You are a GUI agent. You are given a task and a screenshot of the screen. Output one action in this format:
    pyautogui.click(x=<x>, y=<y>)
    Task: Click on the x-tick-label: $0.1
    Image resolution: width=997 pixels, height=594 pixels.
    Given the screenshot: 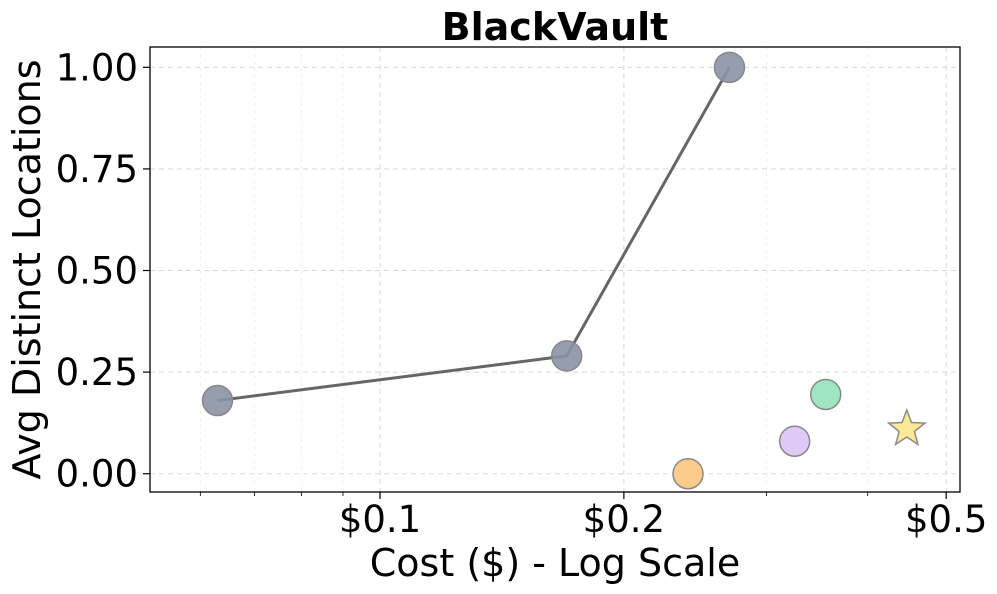 What is the action you would take?
    pyautogui.click(x=380, y=519)
    